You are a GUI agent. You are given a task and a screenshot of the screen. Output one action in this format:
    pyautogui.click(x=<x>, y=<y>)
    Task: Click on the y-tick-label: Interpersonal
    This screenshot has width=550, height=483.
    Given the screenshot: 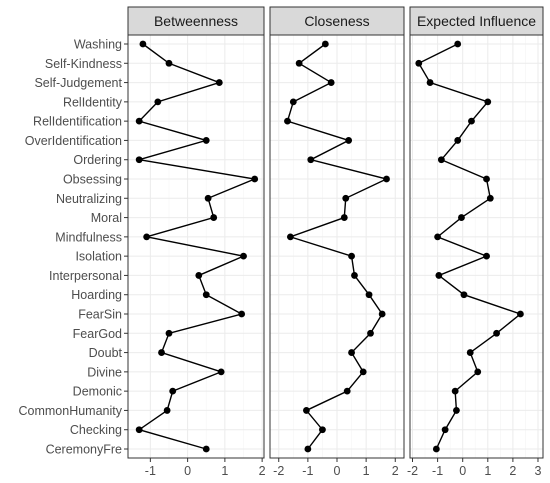 What is the action you would take?
    pyautogui.click(x=85, y=276)
    